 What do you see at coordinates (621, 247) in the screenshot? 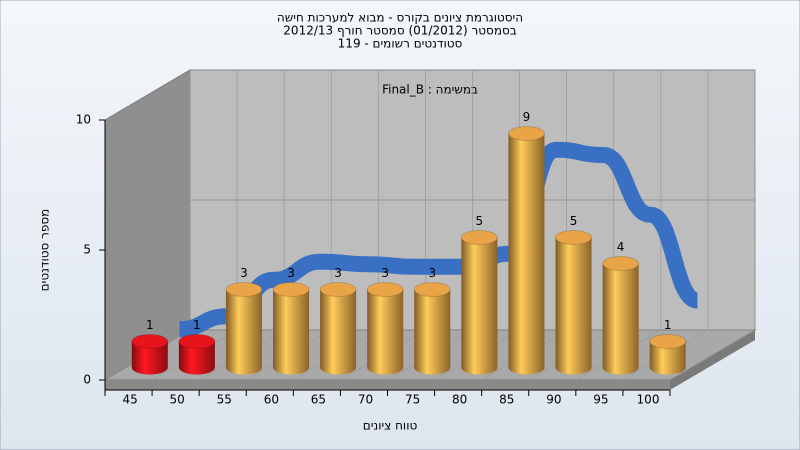
I see `value-label: 4` at bounding box center [621, 247].